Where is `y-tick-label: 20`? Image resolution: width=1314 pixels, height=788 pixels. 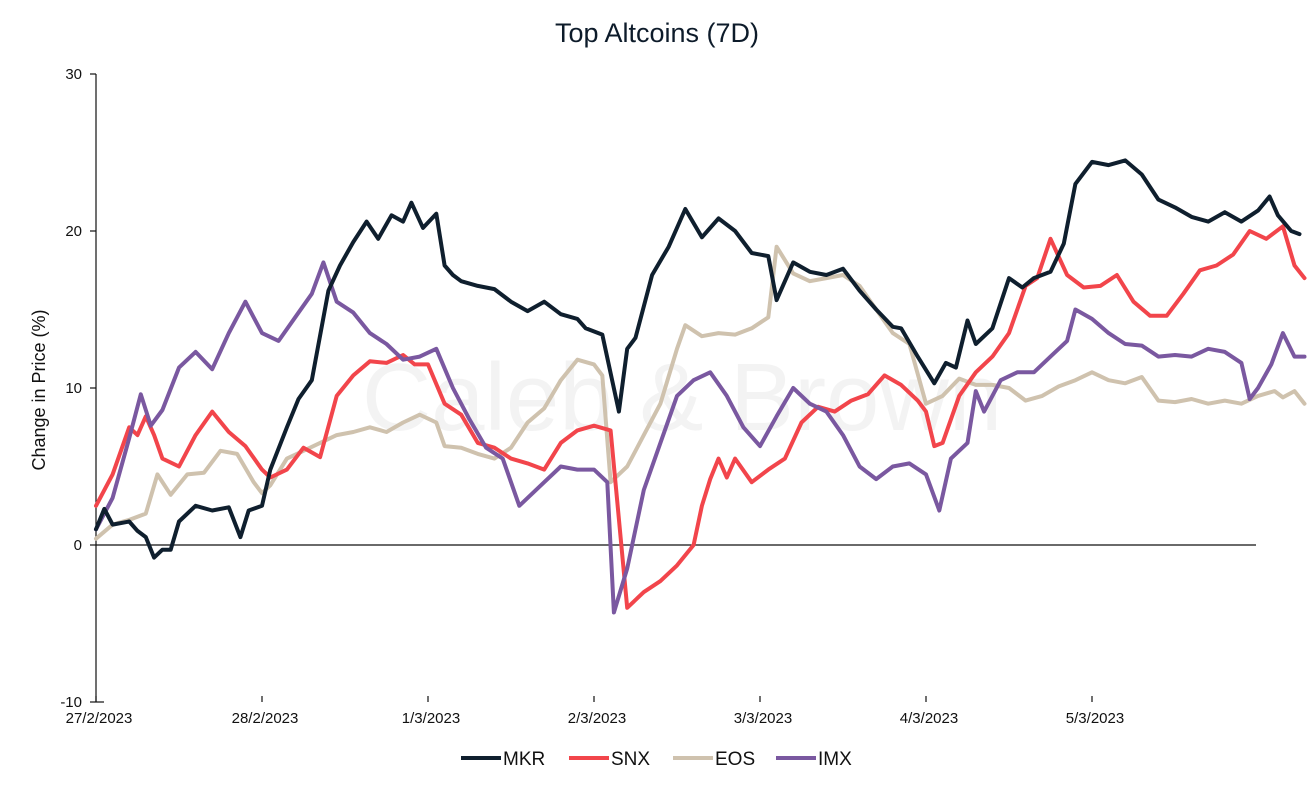
y-tick-label: 20 is located at coordinates (73, 231).